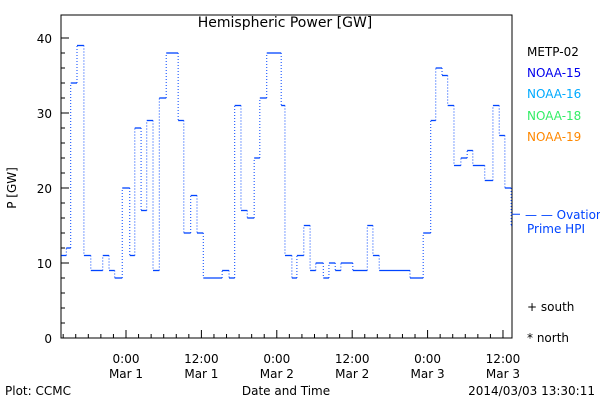 The image size is (600, 400). What do you see at coordinates (556, 229) in the screenshot?
I see `legend-ovation-line2: Prime HPI` at bounding box center [556, 229].